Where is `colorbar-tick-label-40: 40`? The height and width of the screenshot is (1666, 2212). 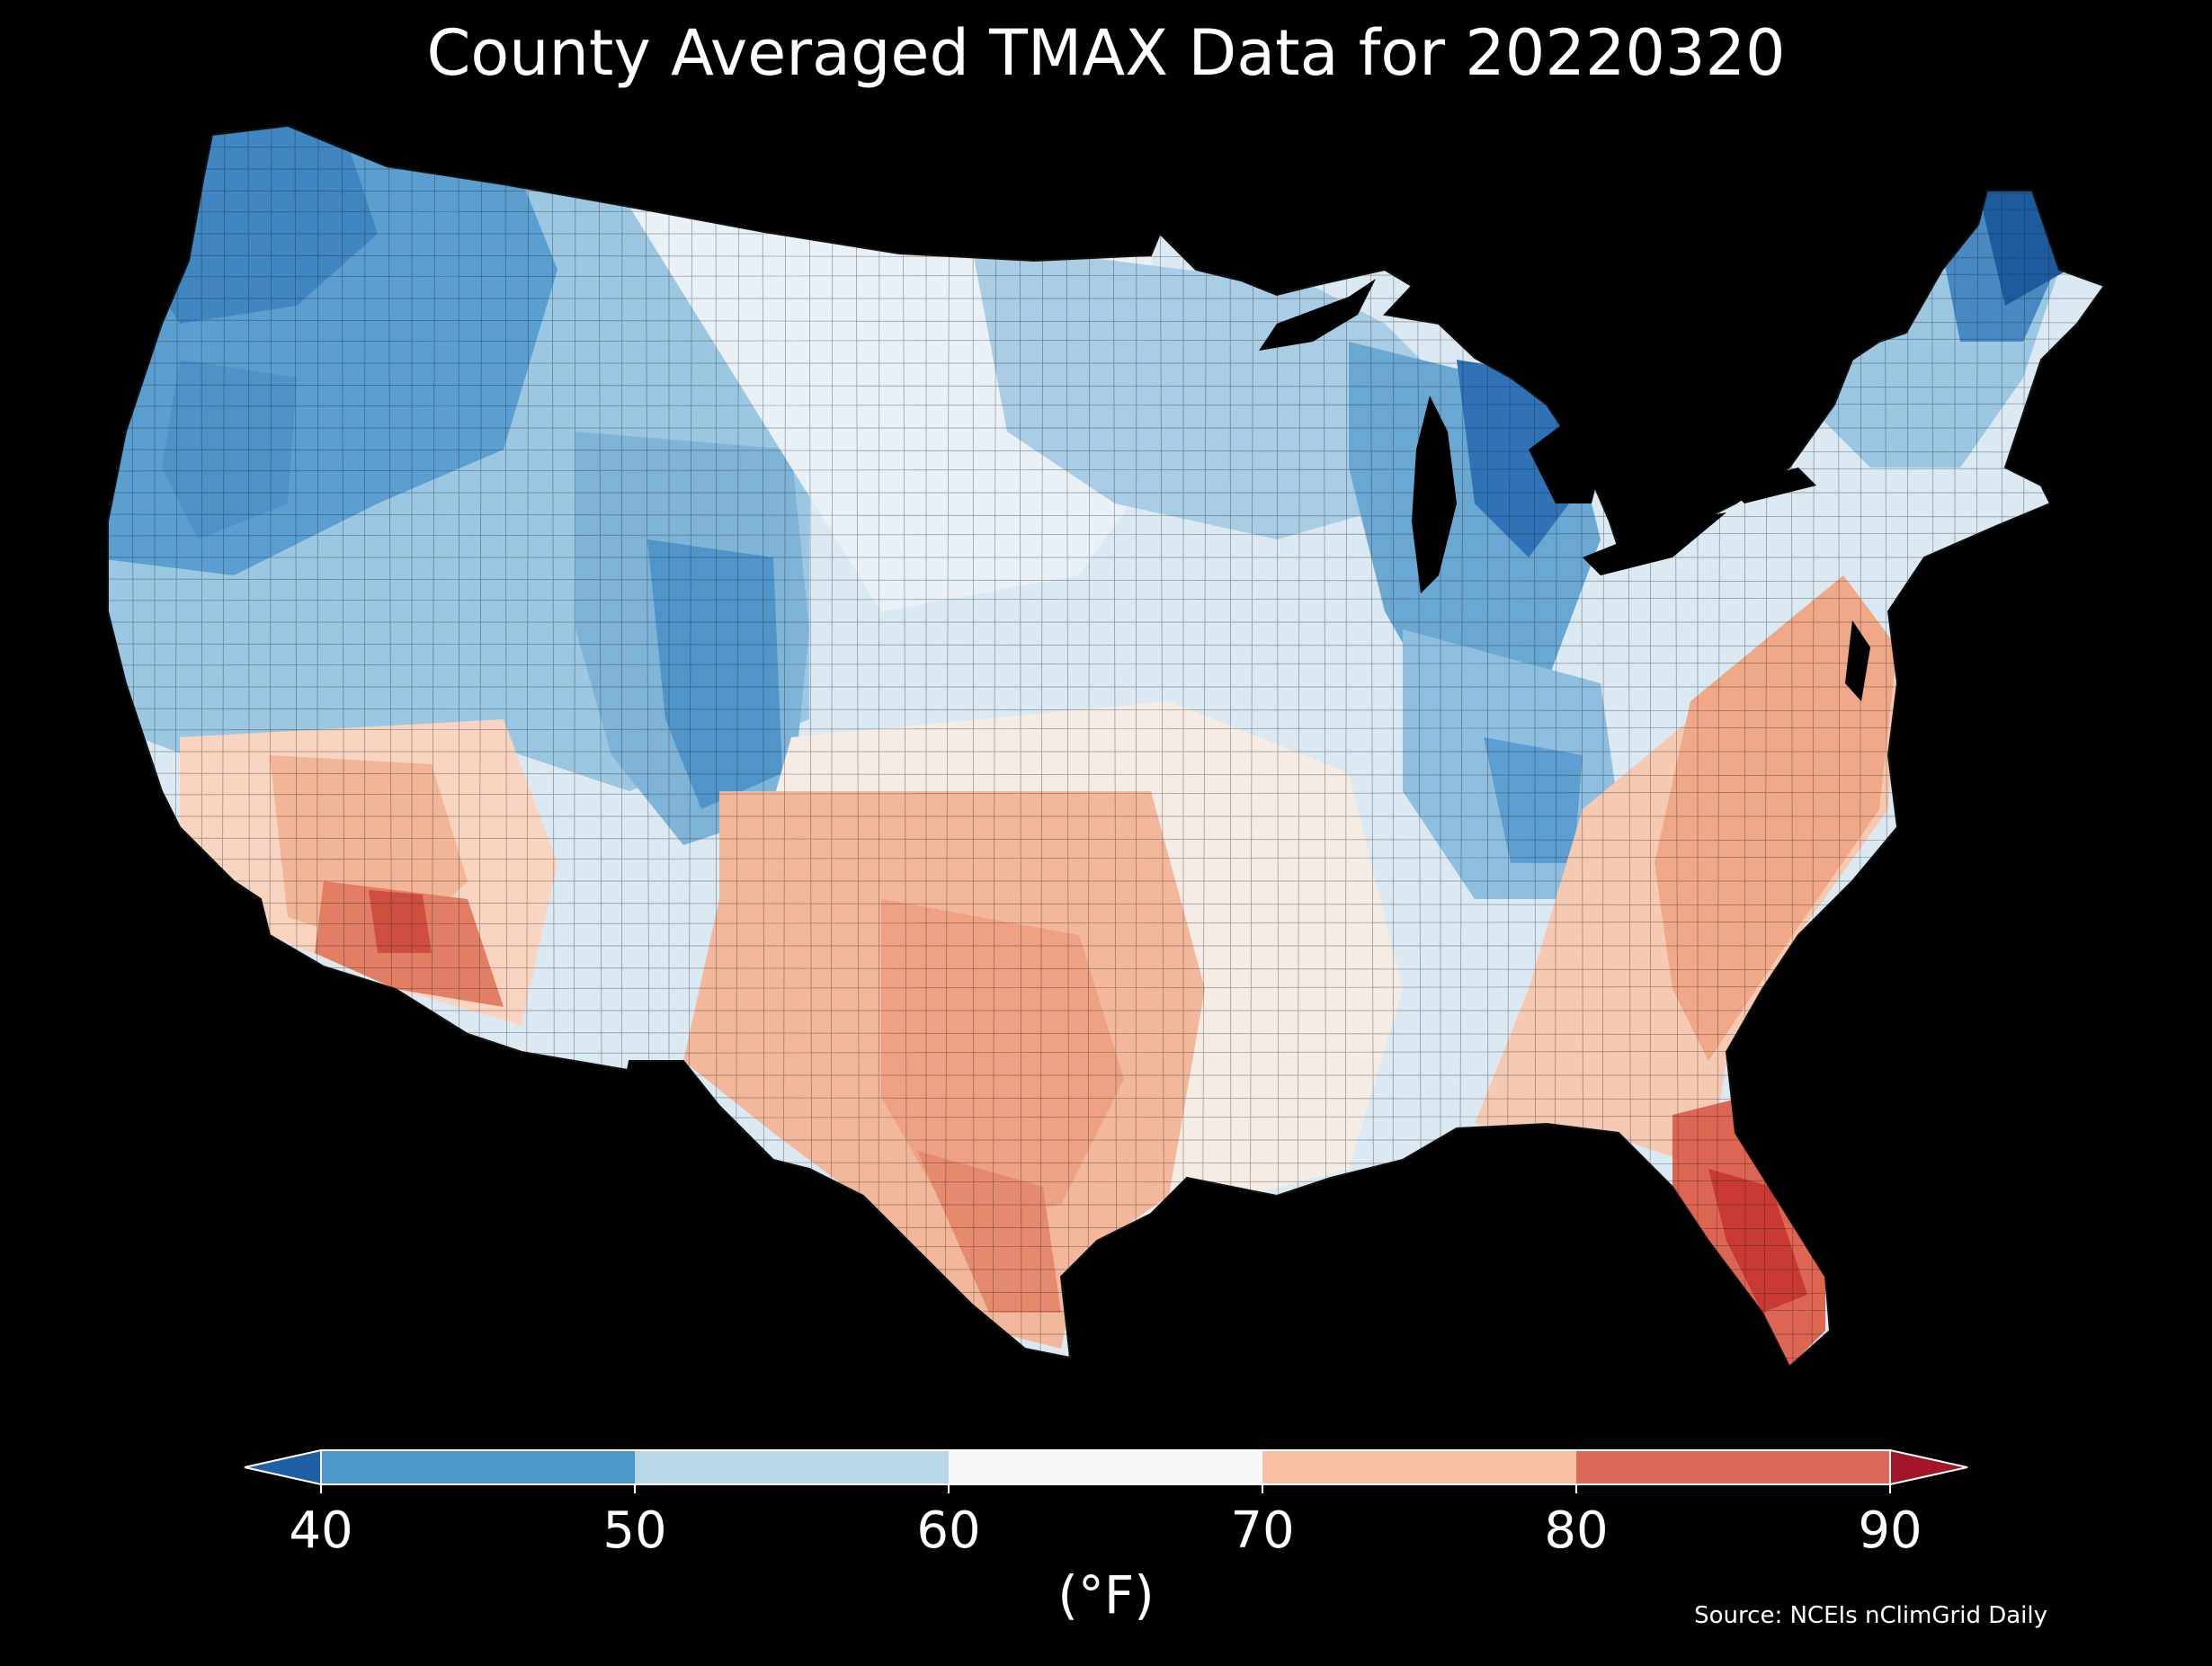 colorbar-tick-label-40: 40 is located at coordinates (320, 1530).